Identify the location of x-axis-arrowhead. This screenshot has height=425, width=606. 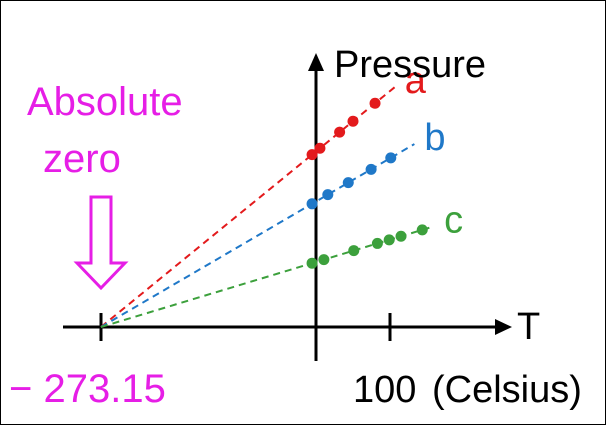
(503, 327).